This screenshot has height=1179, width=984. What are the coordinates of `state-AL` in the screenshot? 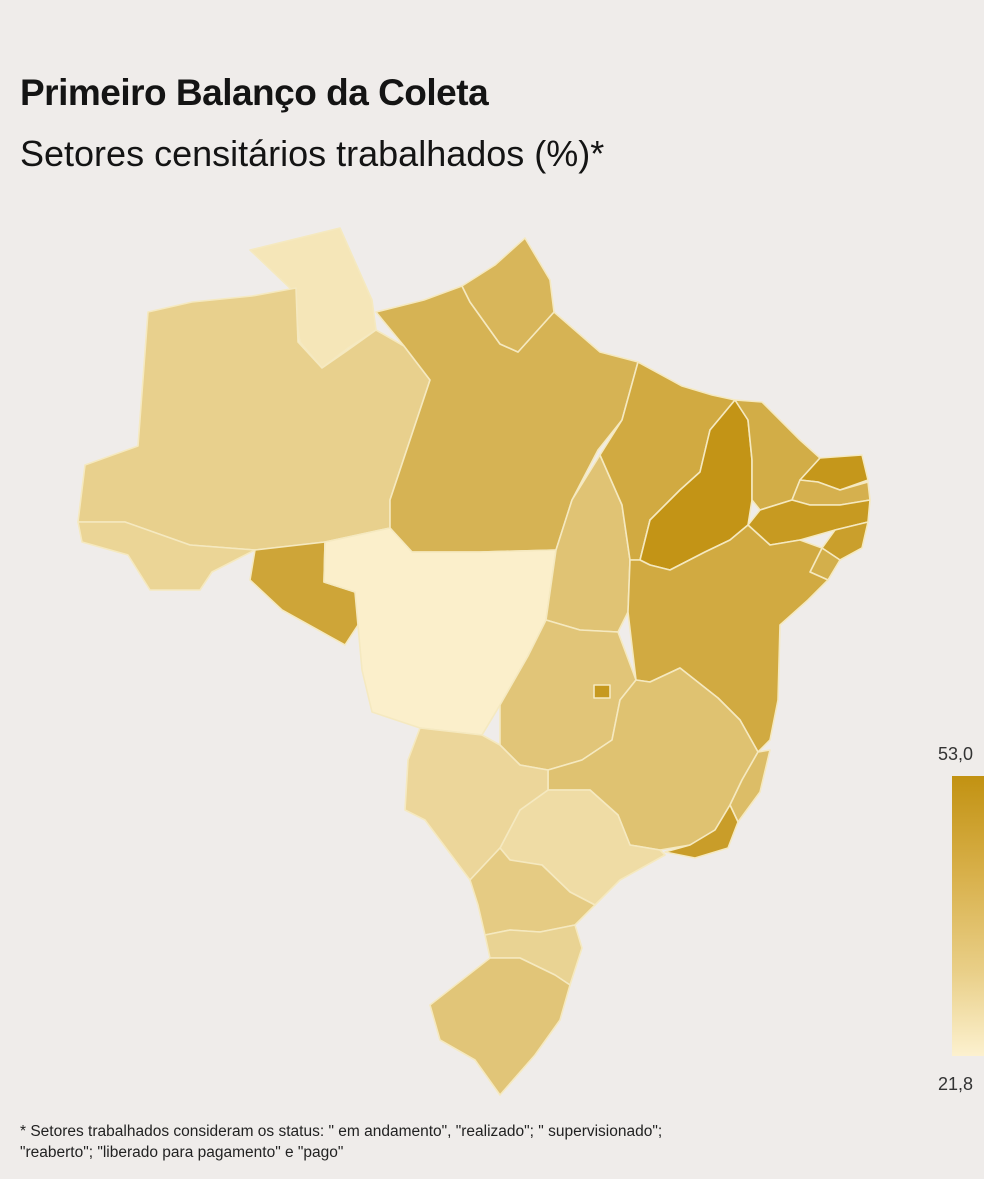 It's located at (845, 541).